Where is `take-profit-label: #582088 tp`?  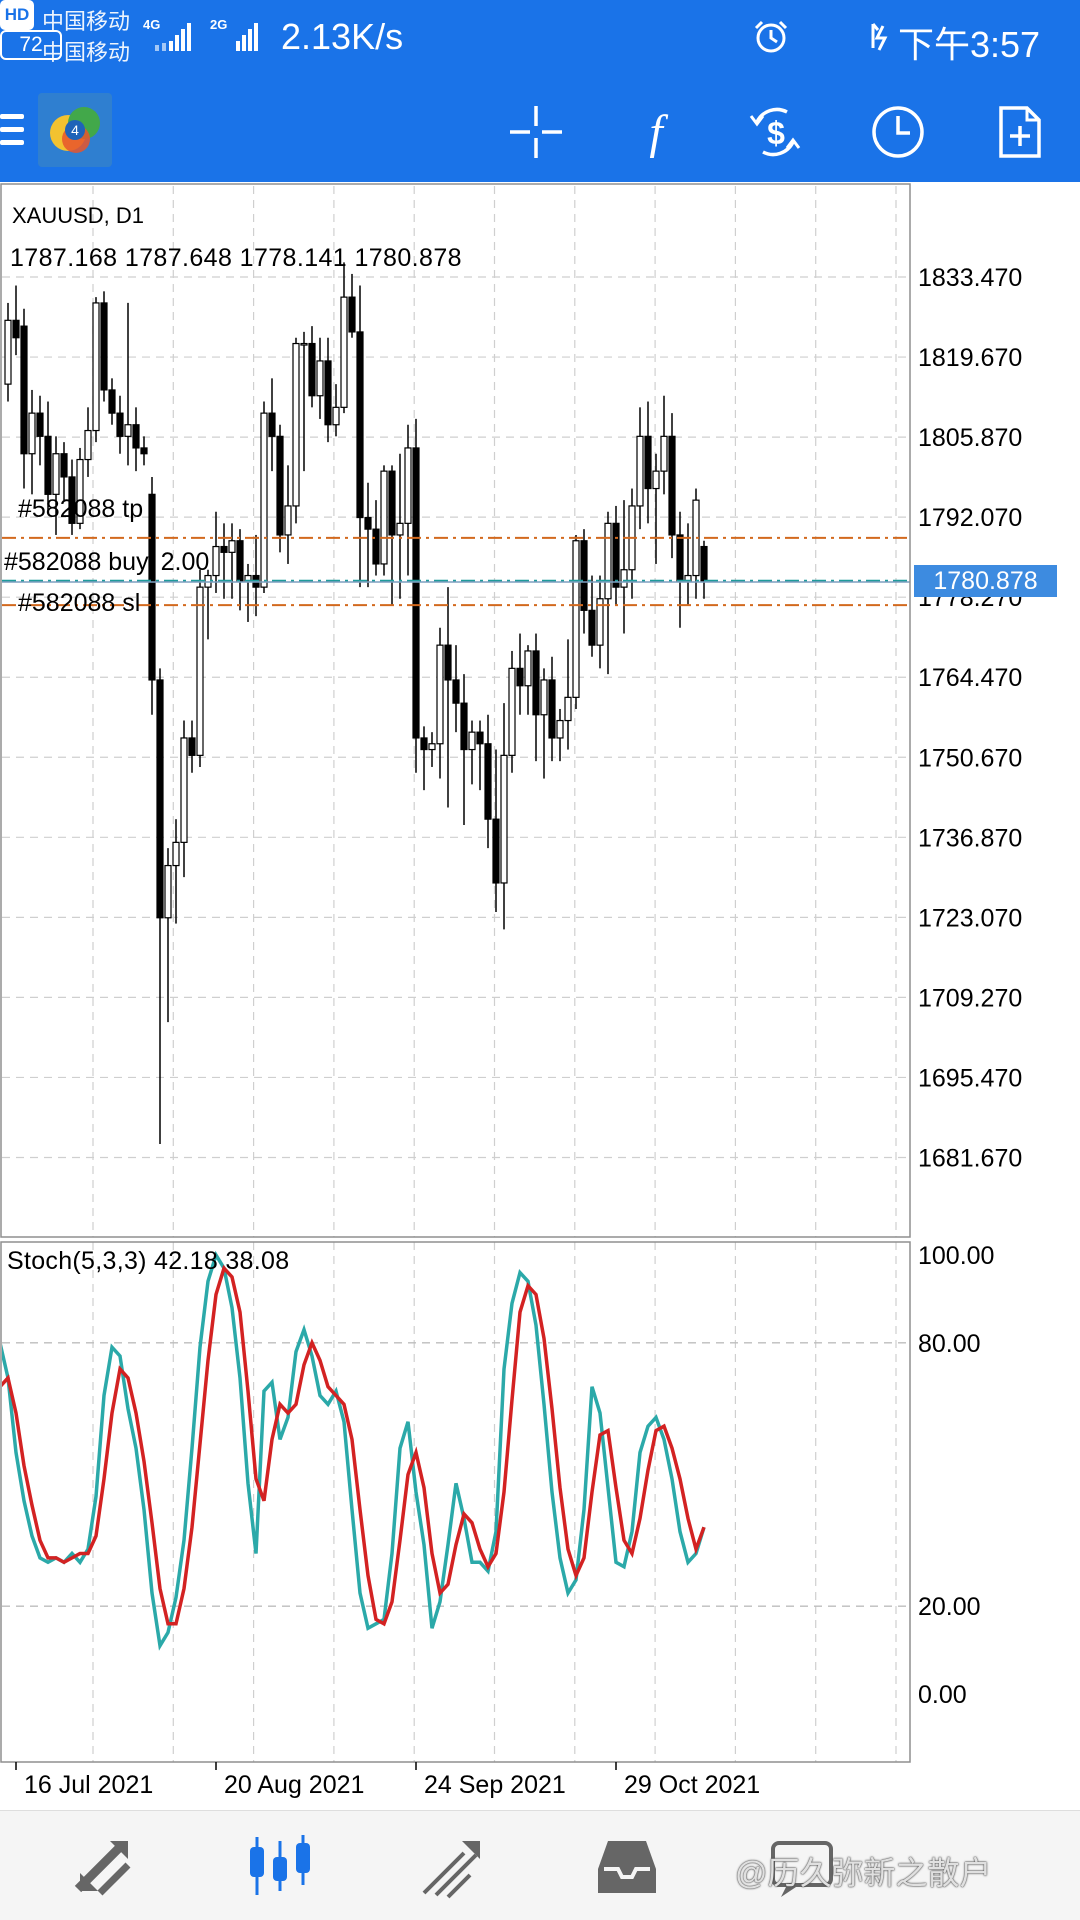
take-profit-label: #582088 tp is located at coordinates (81, 509).